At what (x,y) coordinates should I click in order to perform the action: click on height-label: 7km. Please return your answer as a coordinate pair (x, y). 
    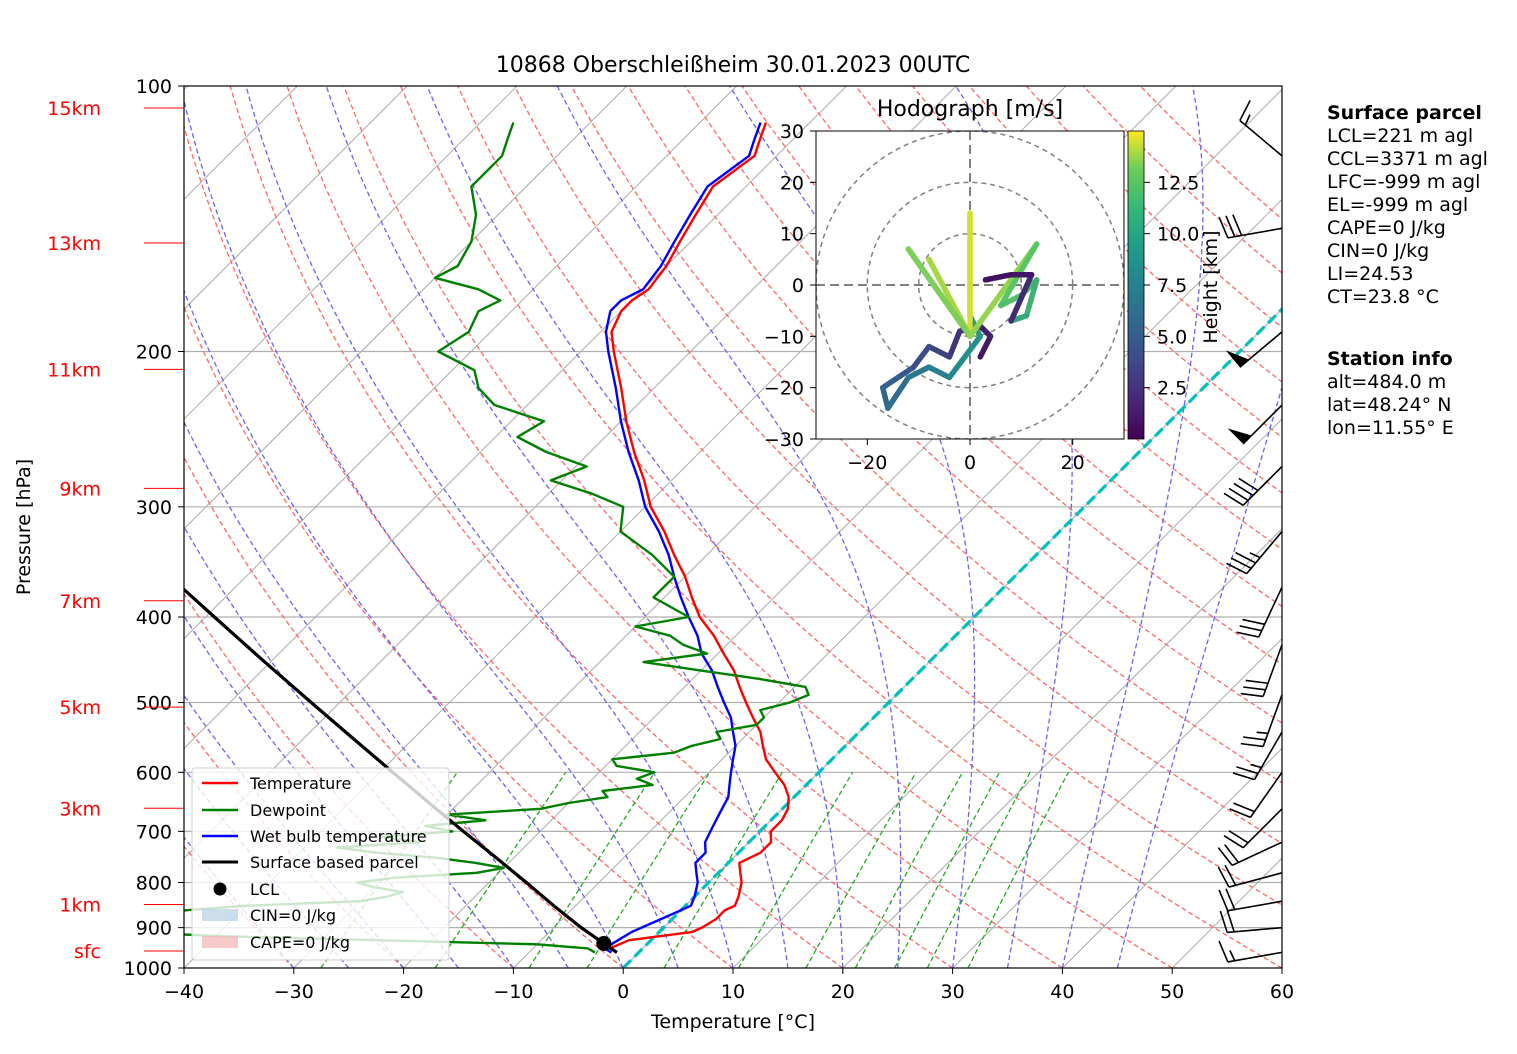
    Looking at the image, I should click on (80, 602).